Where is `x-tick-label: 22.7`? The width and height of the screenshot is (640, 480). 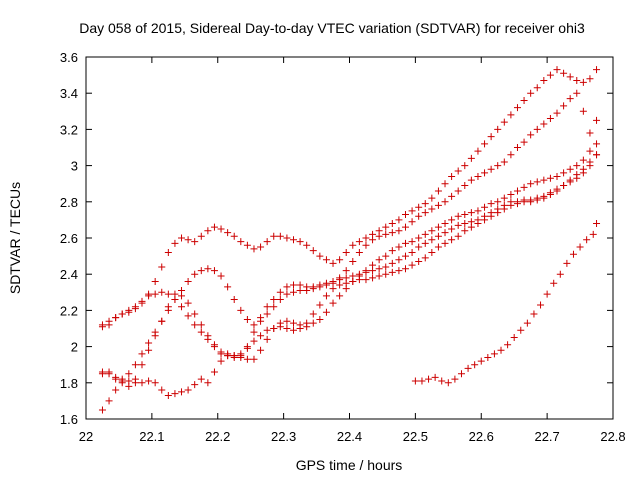
x-tick-label: 22.7 is located at coordinates (546, 436).